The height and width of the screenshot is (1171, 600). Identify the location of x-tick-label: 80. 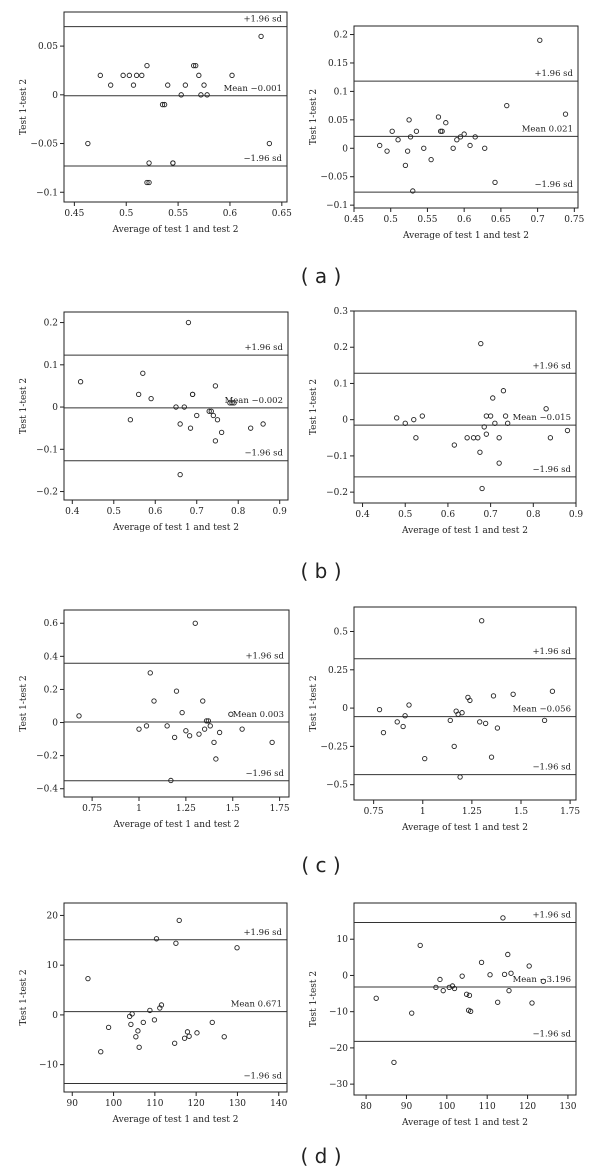
(366, 1107).